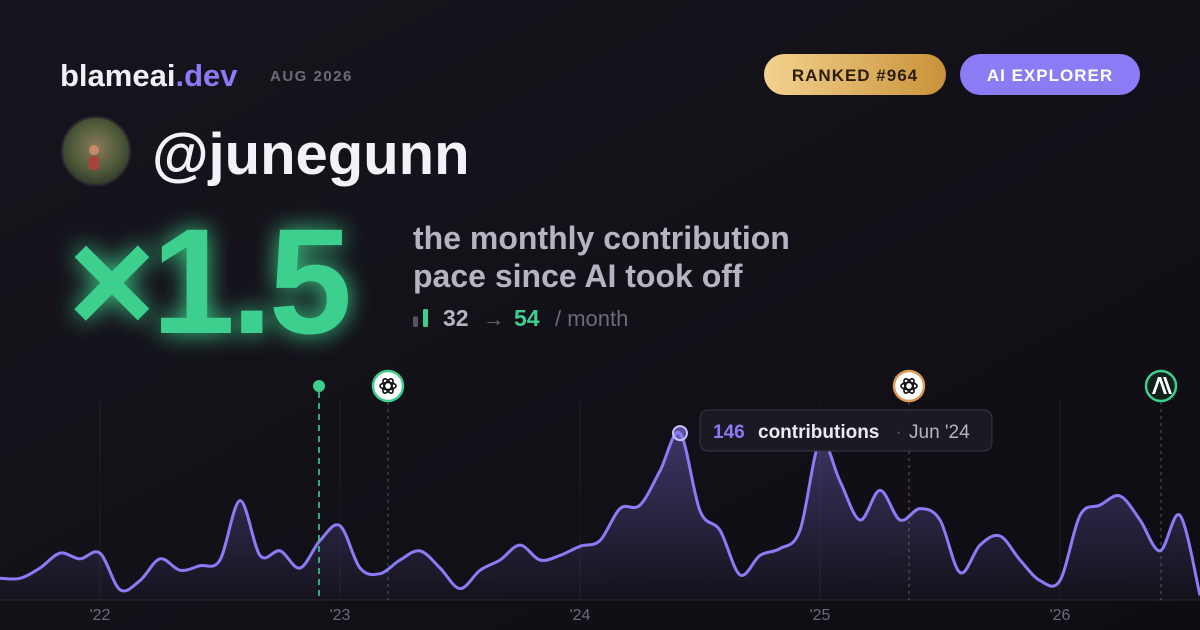 The width and height of the screenshot is (1200, 630). What do you see at coordinates (493, 319) in the screenshot?
I see `pace-arrow: →` at bounding box center [493, 319].